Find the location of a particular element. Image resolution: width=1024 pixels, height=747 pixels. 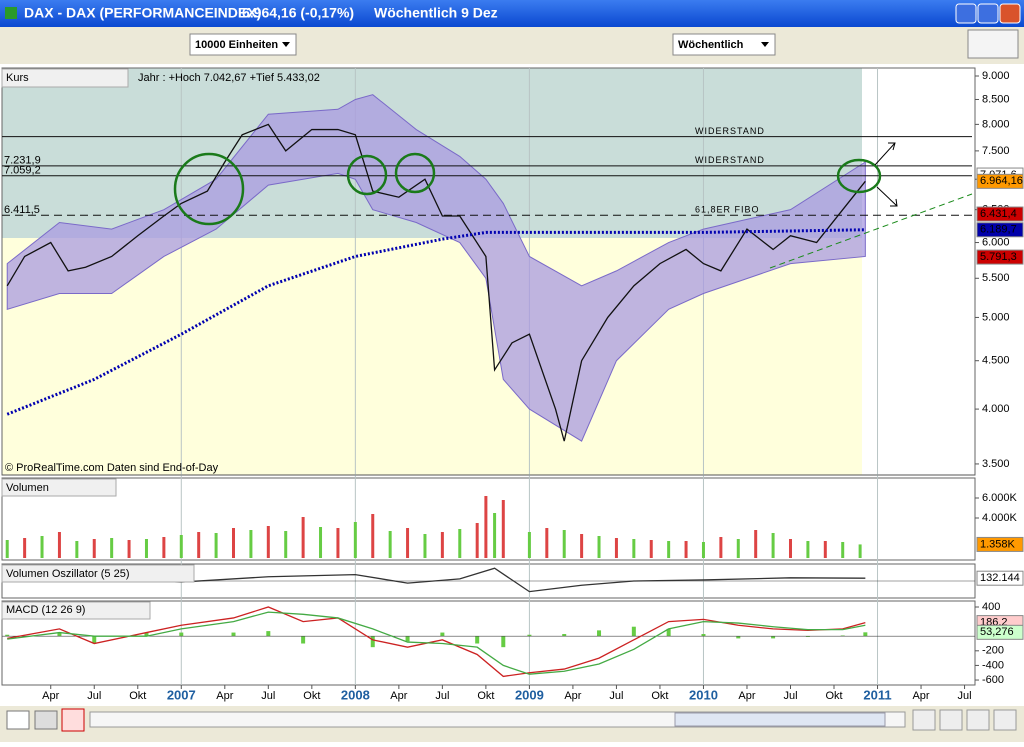

delete-button is located at coordinates (73, 720).